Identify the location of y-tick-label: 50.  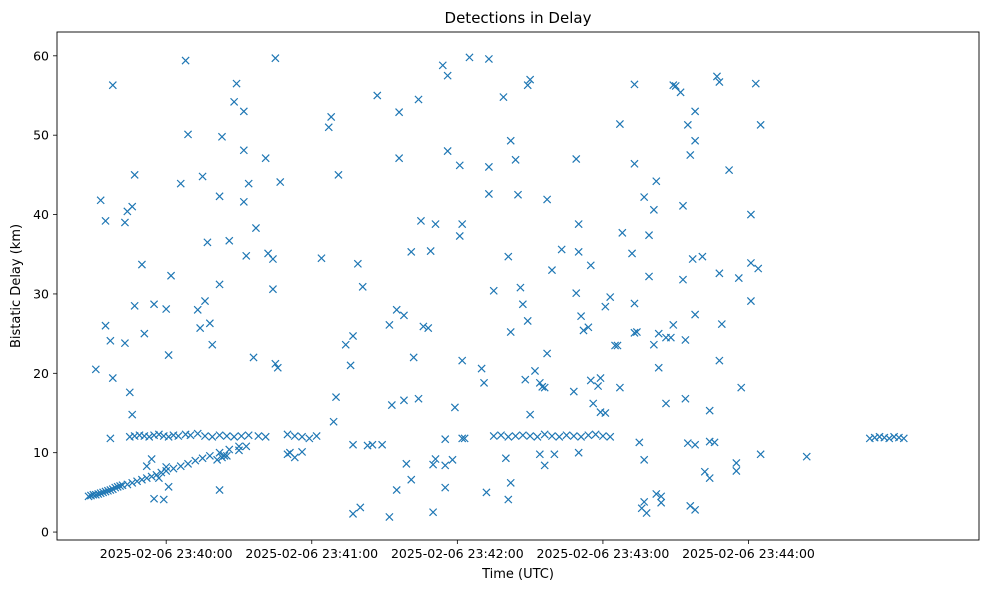
(41, 135).